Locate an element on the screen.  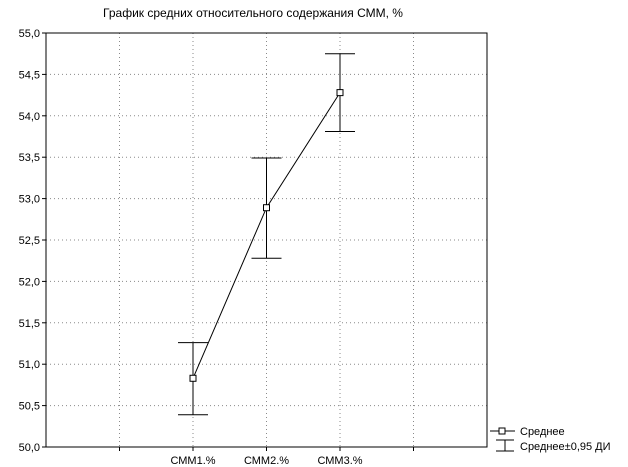
y-tick-label: 52,0 is located at coordinates (29, 282).